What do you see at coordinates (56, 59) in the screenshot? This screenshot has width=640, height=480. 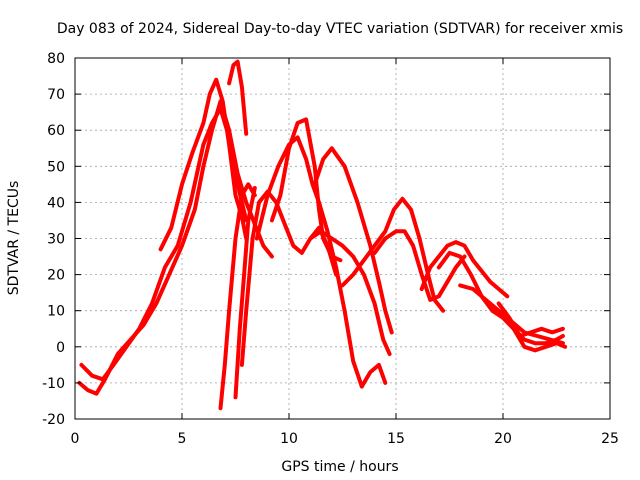 I see `y-tick-label: 80` at bounding box center [56, 59].